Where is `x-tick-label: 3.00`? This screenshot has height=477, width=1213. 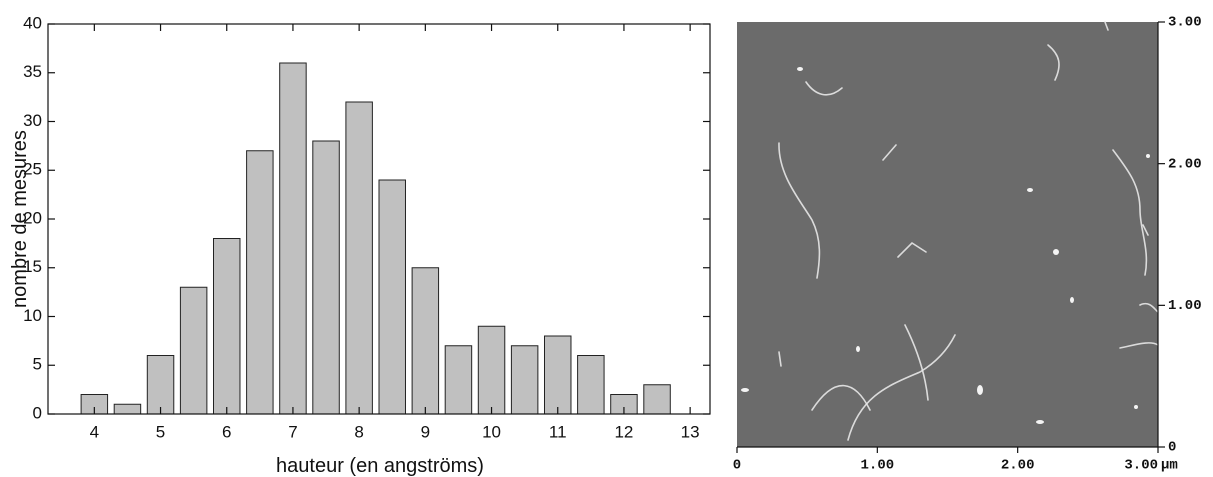
x-tick-label: 3.00 is located at coordinates (1141, 466).